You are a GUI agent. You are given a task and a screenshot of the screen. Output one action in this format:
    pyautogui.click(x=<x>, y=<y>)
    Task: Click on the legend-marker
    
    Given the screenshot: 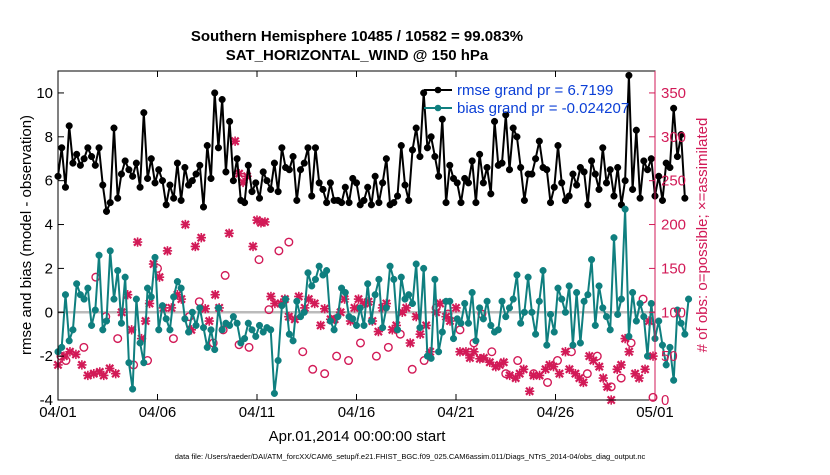 What is the action you would take?
    pyautogui.click(x=438, y=108)
    